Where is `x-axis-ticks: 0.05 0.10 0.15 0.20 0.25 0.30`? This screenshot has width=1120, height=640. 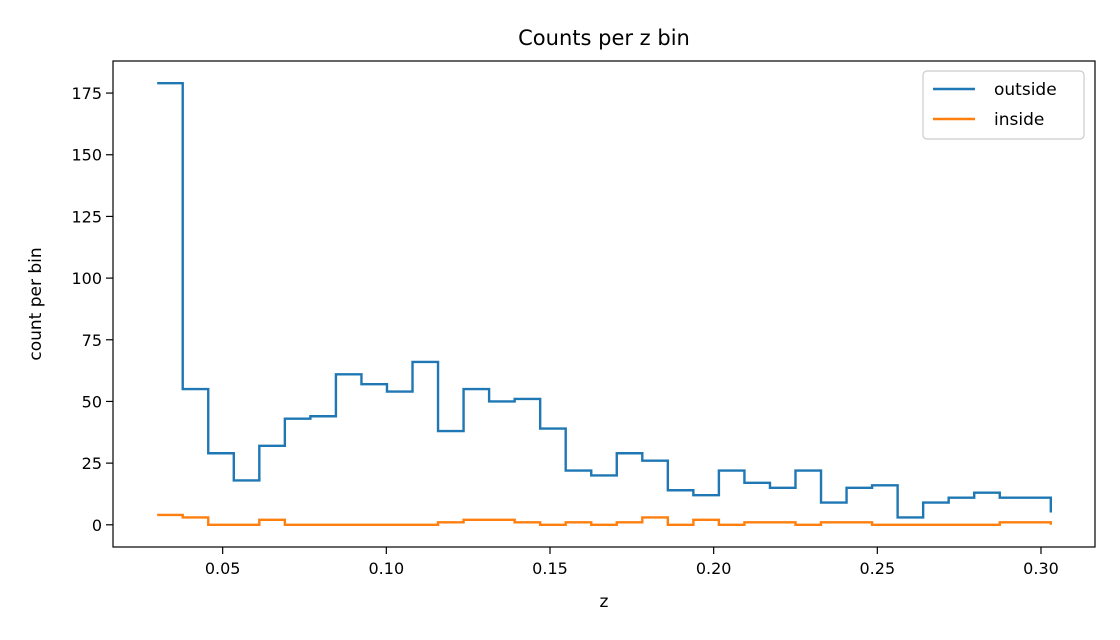
x-axis-ticks: 0.05 0.10 0.15 0.20 0.25 0.30 is located at coordinates (632, 562).